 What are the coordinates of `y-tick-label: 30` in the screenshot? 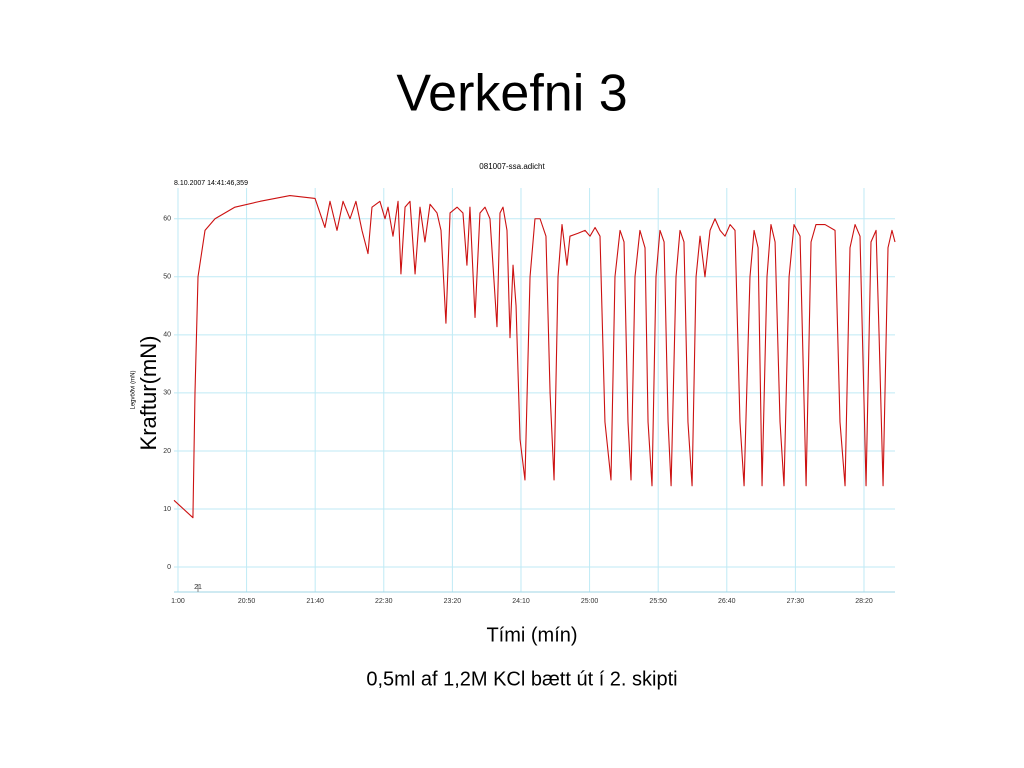 It's located at (167, 393).